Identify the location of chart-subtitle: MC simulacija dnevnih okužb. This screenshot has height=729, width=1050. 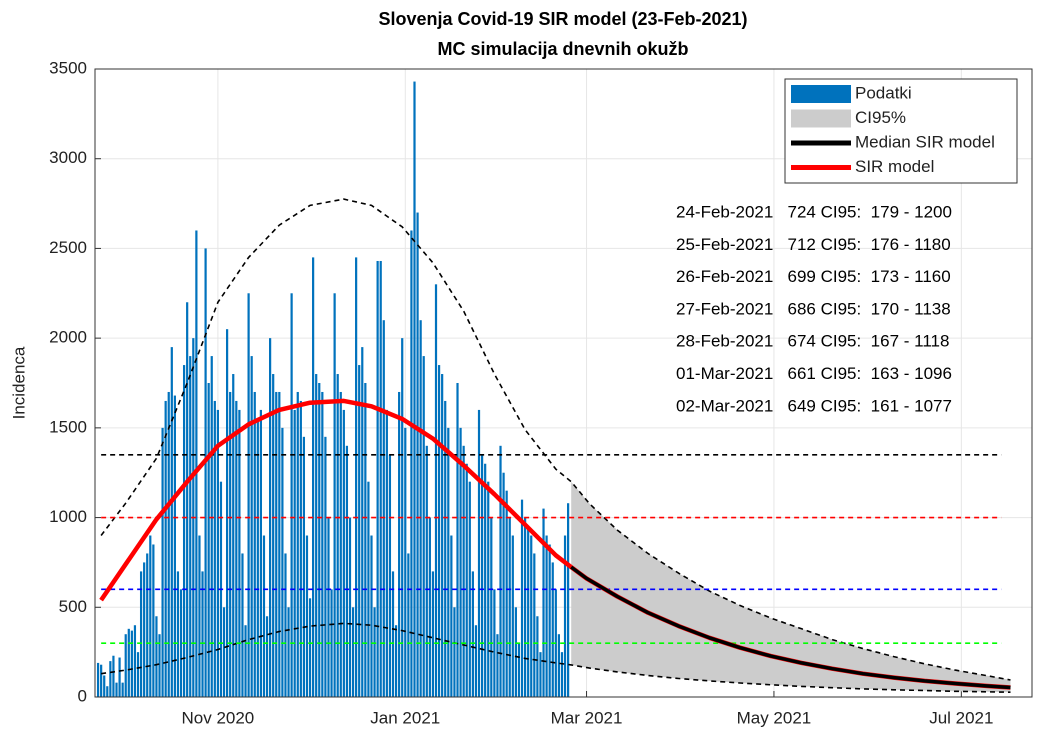
(562, 49).